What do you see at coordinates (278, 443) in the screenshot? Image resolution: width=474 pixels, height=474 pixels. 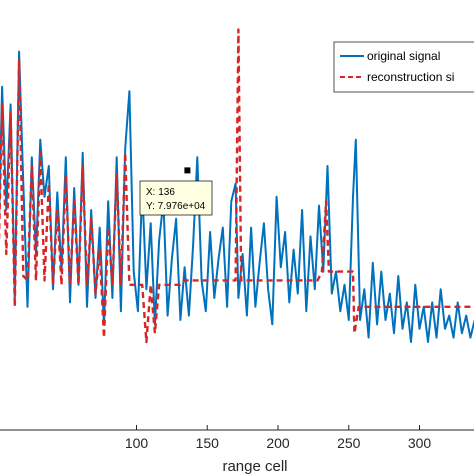 I see `x-tick-label: 200` at bounding box center [278, 443].